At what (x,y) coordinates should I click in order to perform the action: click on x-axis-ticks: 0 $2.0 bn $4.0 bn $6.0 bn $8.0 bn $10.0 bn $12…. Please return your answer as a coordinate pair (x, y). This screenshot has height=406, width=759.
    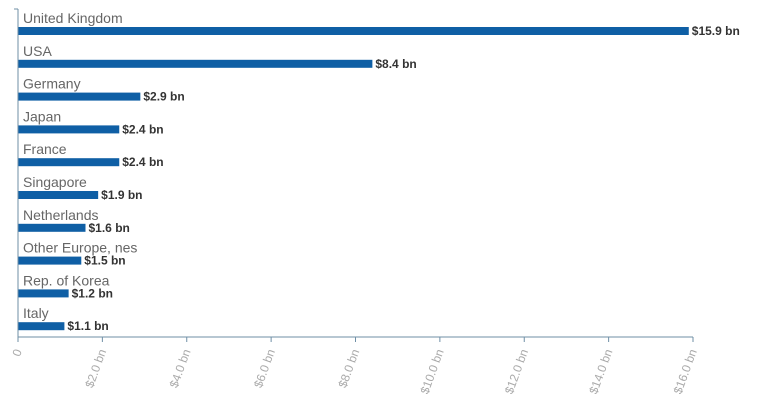
    Looking at the image, I should click on (354, 366).